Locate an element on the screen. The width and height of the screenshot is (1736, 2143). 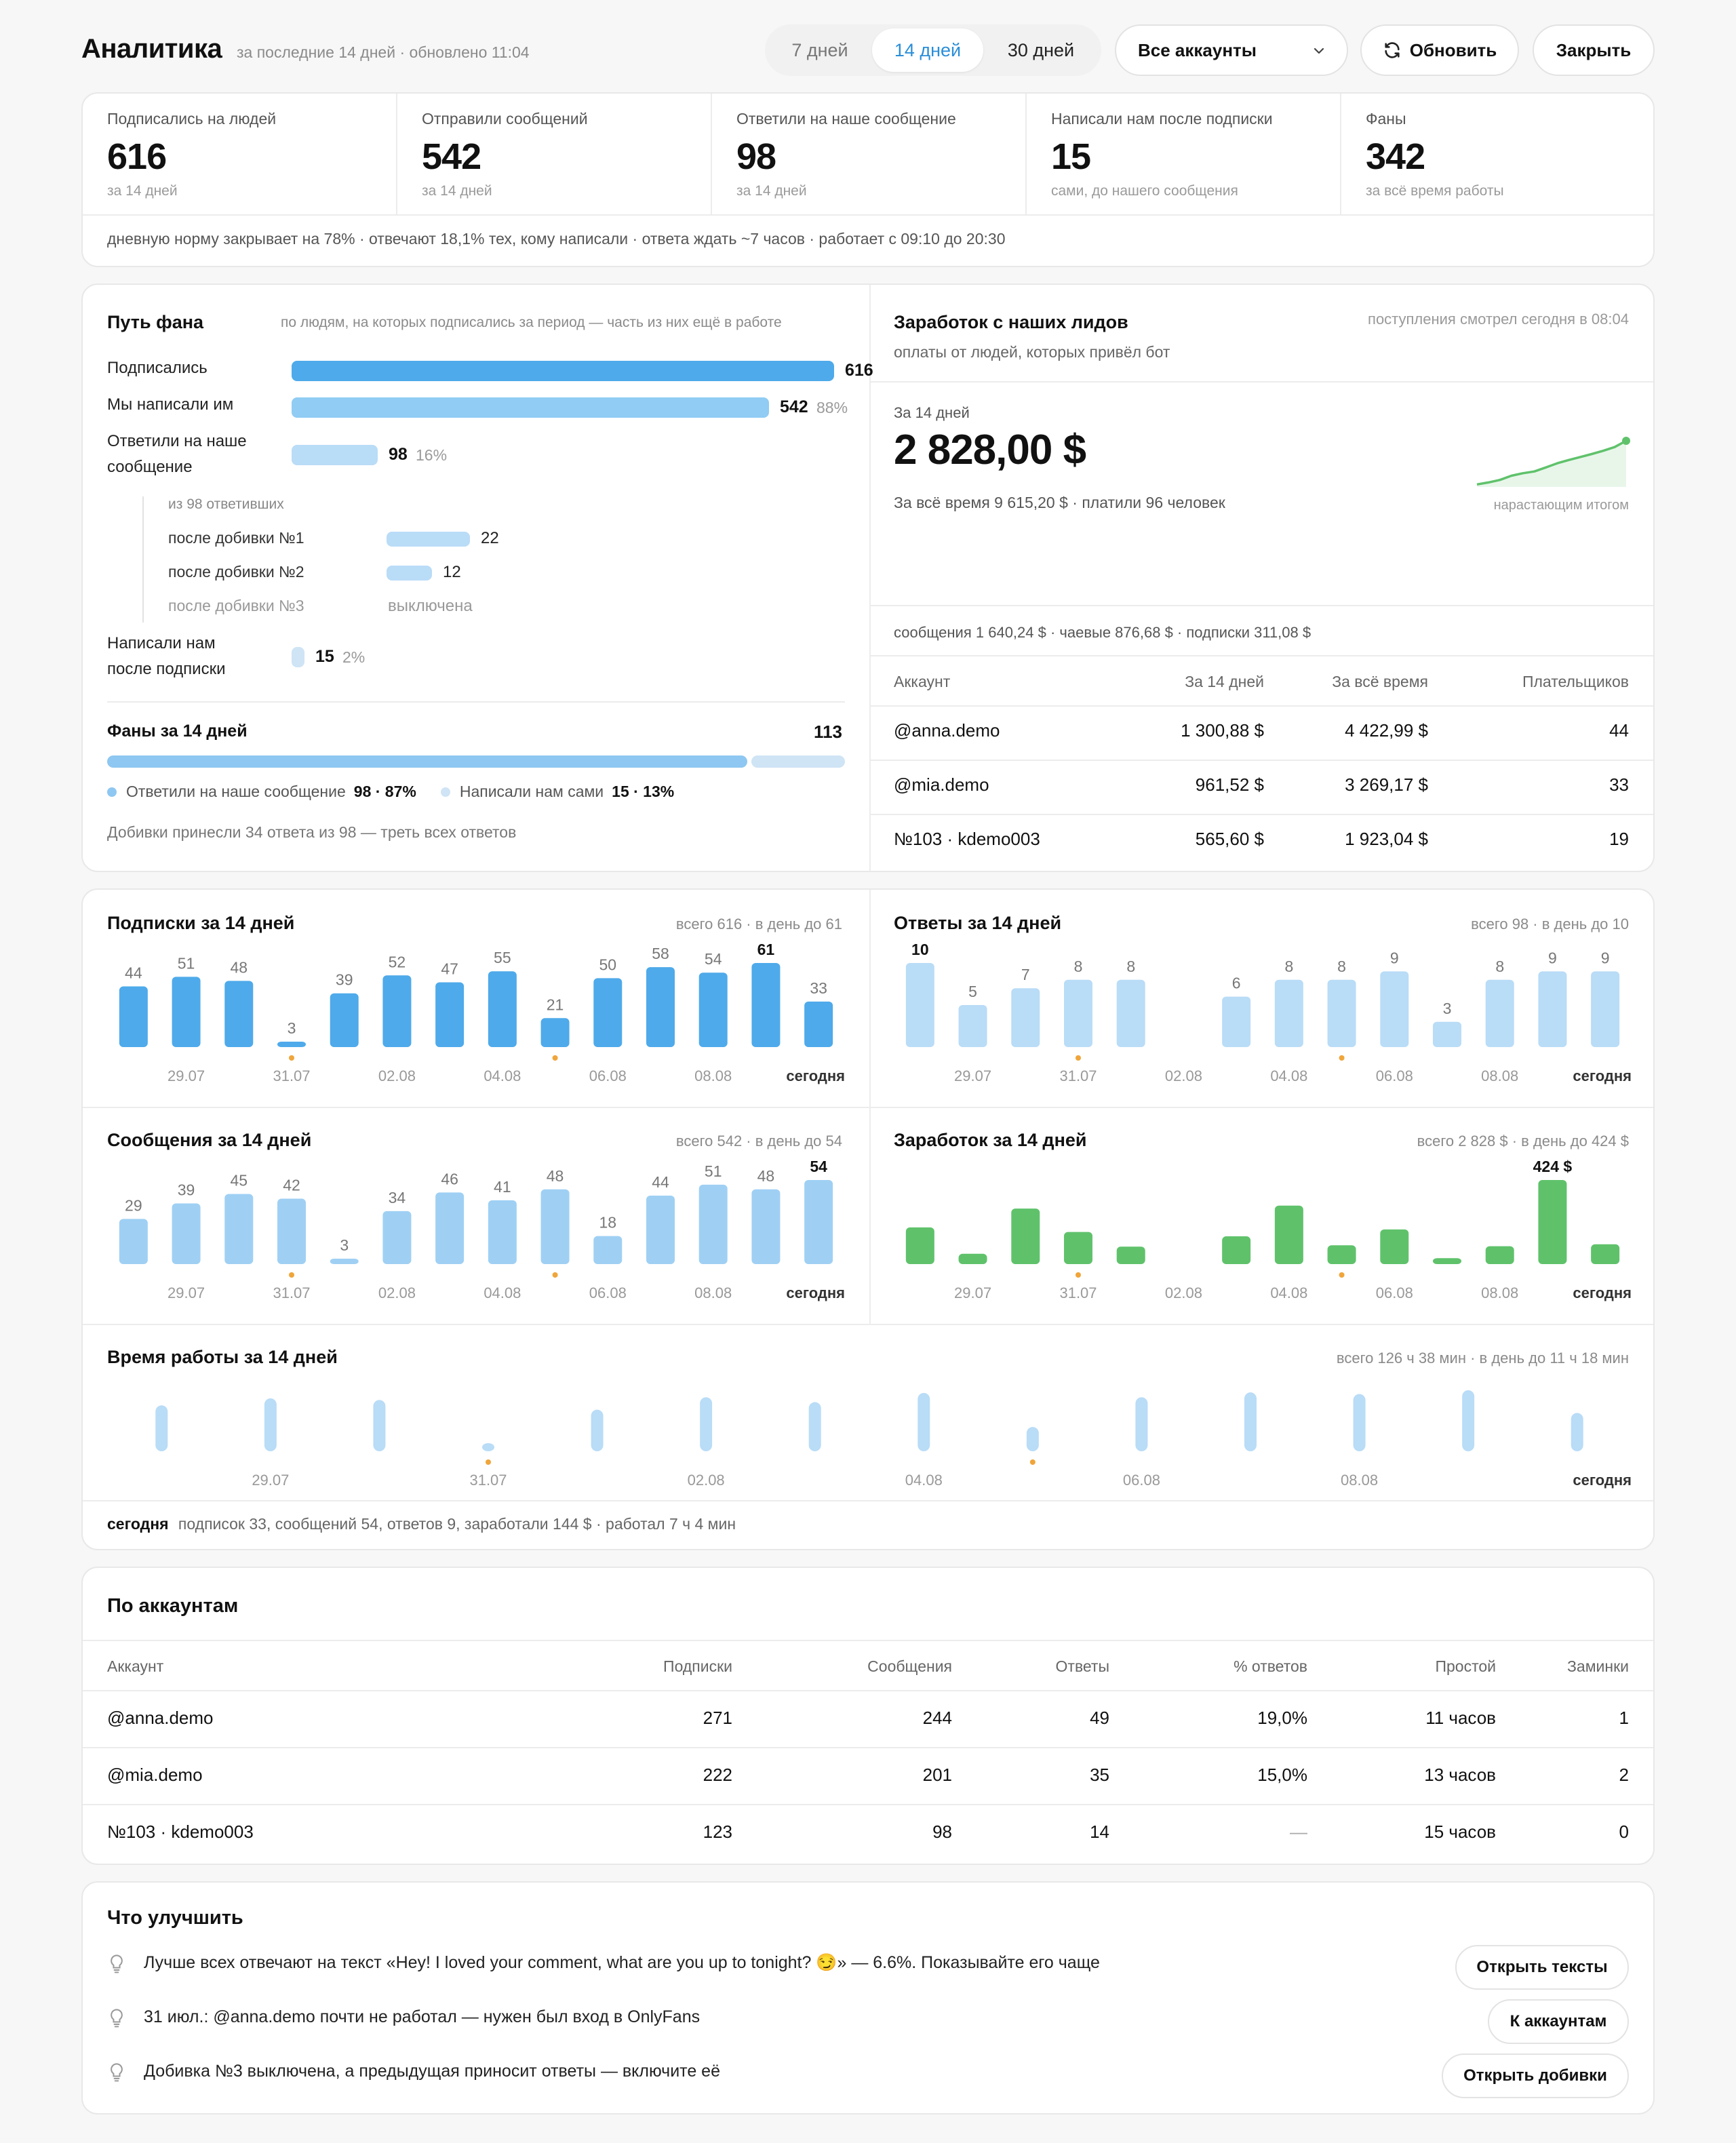
account-select: Все аккаунты is located at coordinates (1231, 50).